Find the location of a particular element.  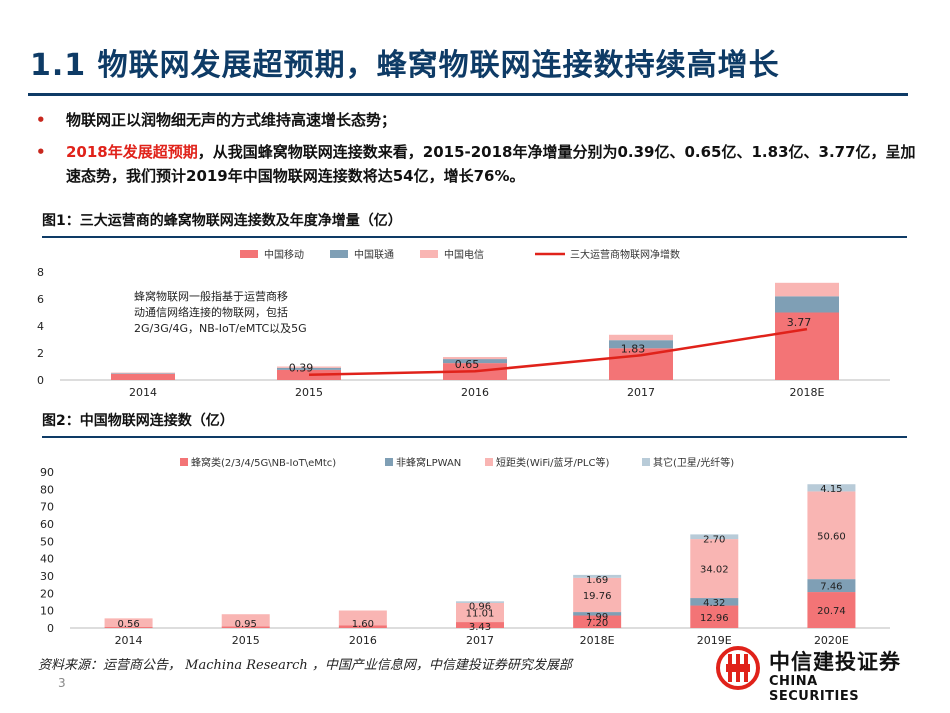

y-tick-label: 20 is located at coordinates (47, 593).